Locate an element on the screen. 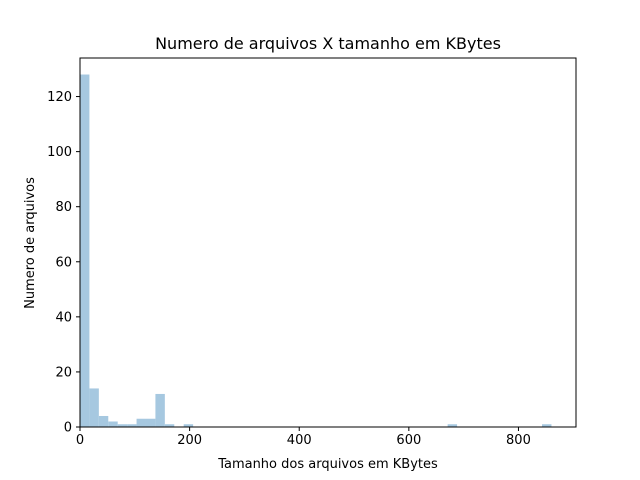 The height and width of the screenshot is (480, 640). chart-title: Numero de arquivos X tamanho em KBytes is located at coordinates (328, 43).